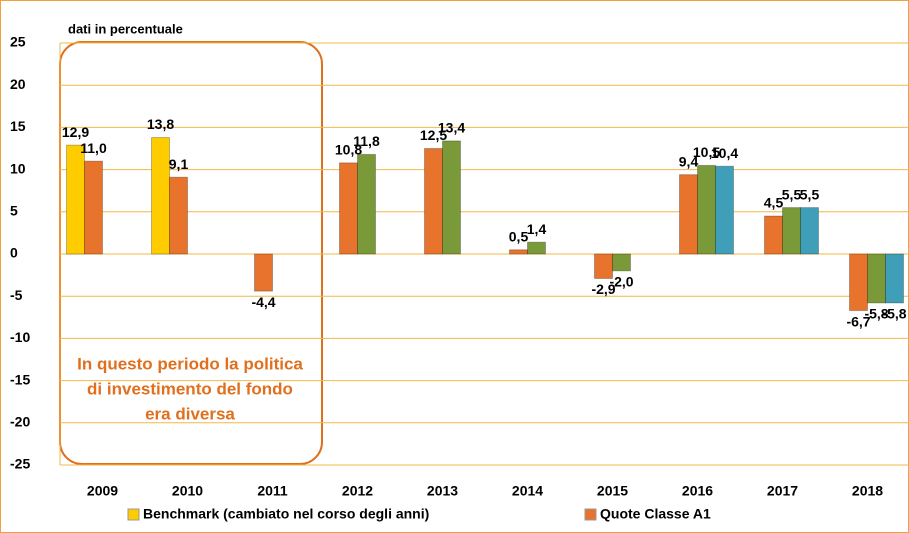 This screenshot has width=909, height=533. I want to click on x-tick-label: 2014, so click(527, 491).